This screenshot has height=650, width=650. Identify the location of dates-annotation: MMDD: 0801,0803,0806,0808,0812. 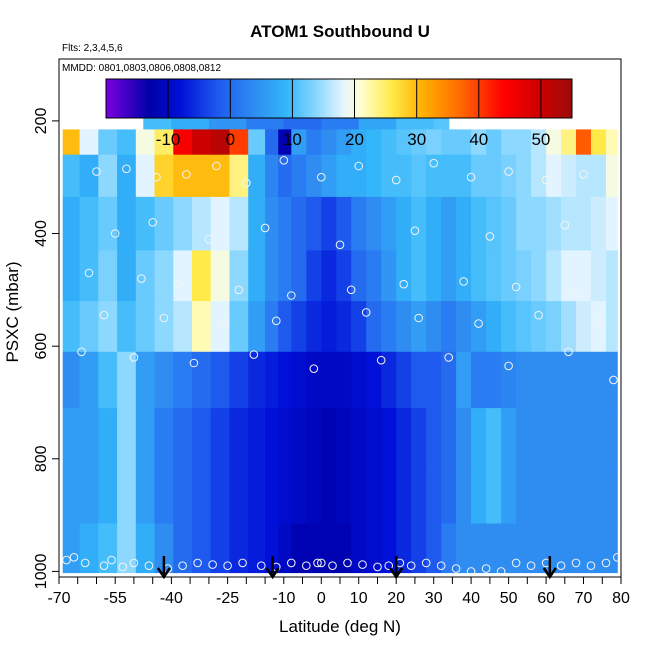
(141, 68).